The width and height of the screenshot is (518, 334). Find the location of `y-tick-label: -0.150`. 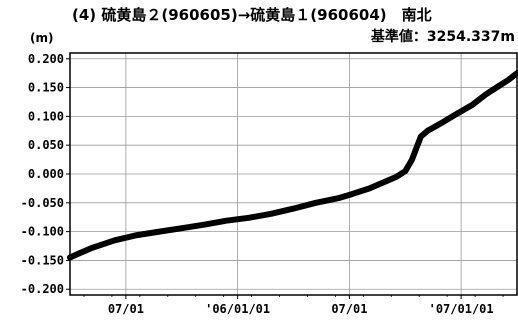

y-tick-label: -0.150 is located at coordinates (42, 260).